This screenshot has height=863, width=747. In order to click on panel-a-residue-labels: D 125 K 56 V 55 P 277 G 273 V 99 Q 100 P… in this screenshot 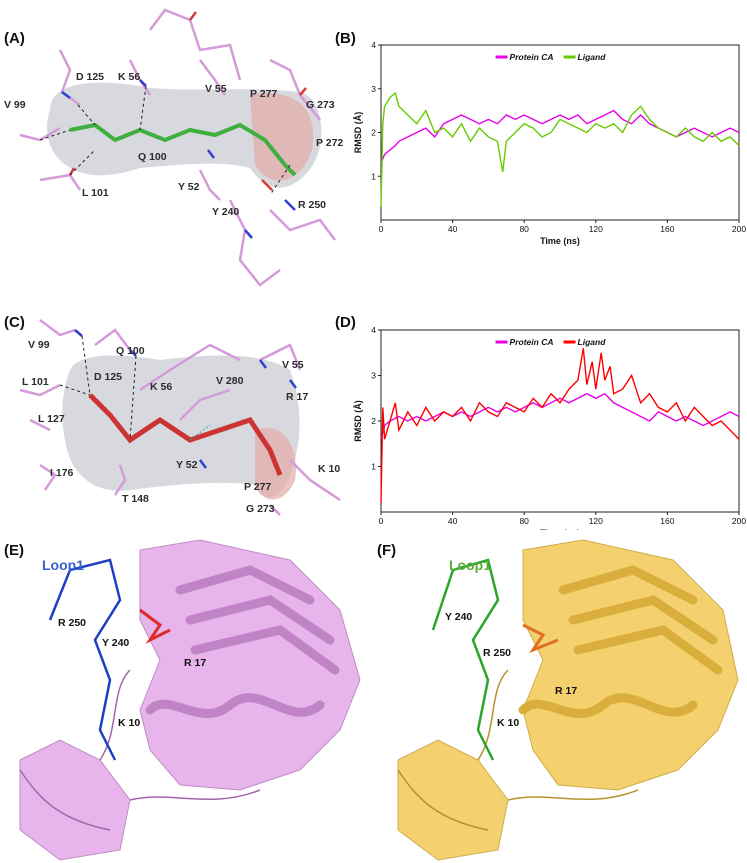, I will do `click(173, 144)`.